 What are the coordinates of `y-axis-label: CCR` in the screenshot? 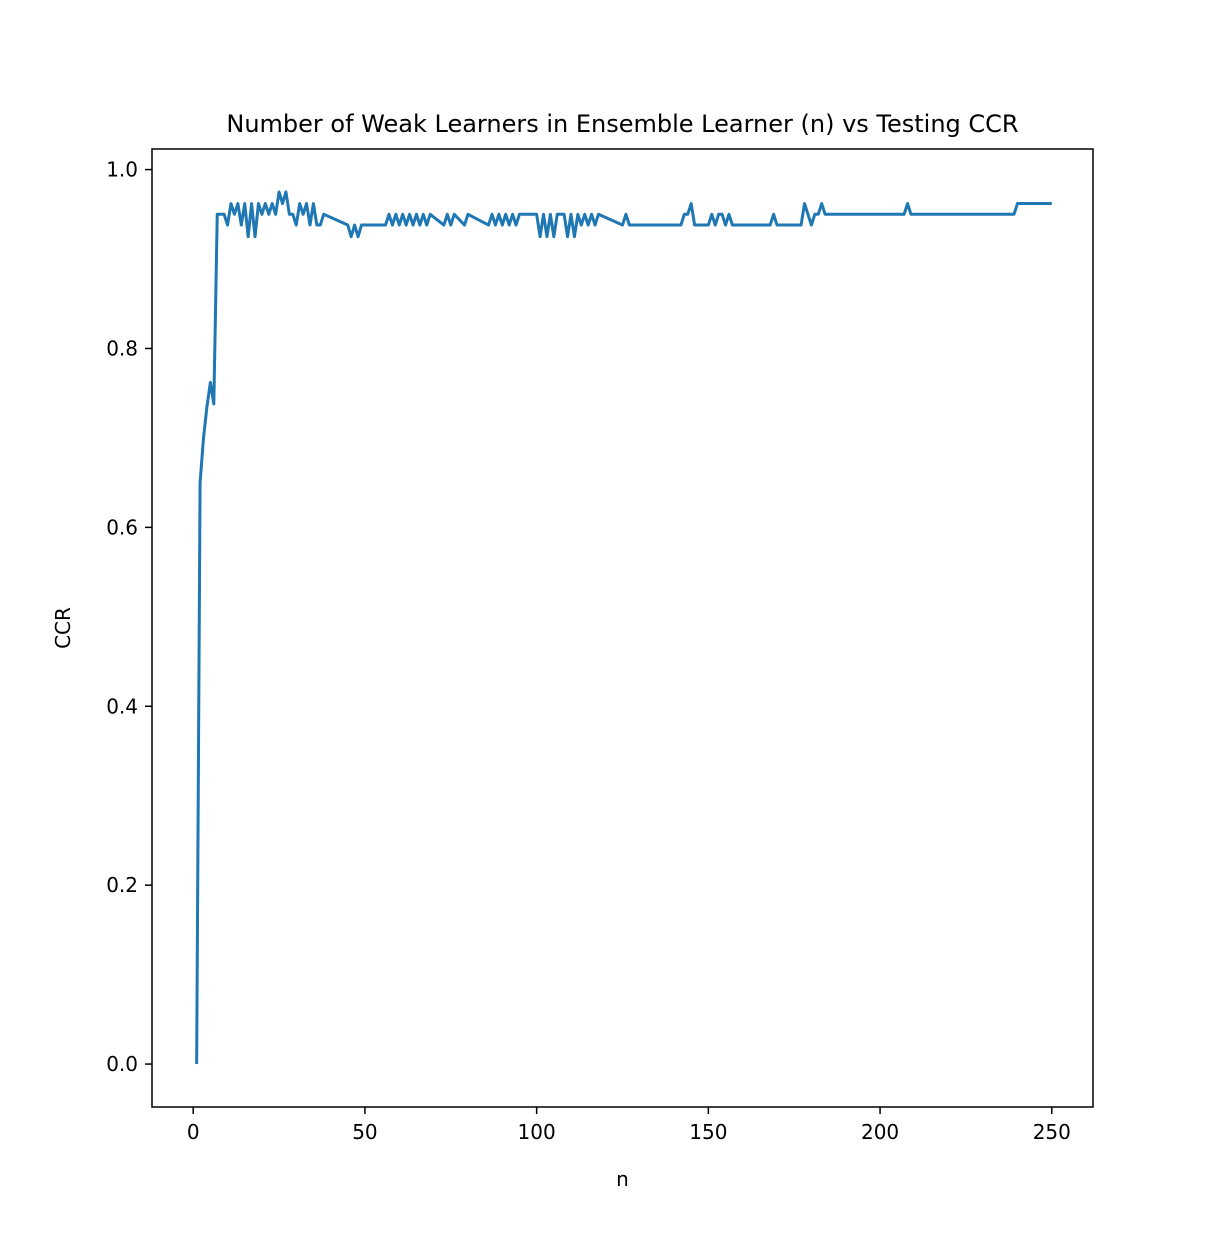 It's located at (63, 628).